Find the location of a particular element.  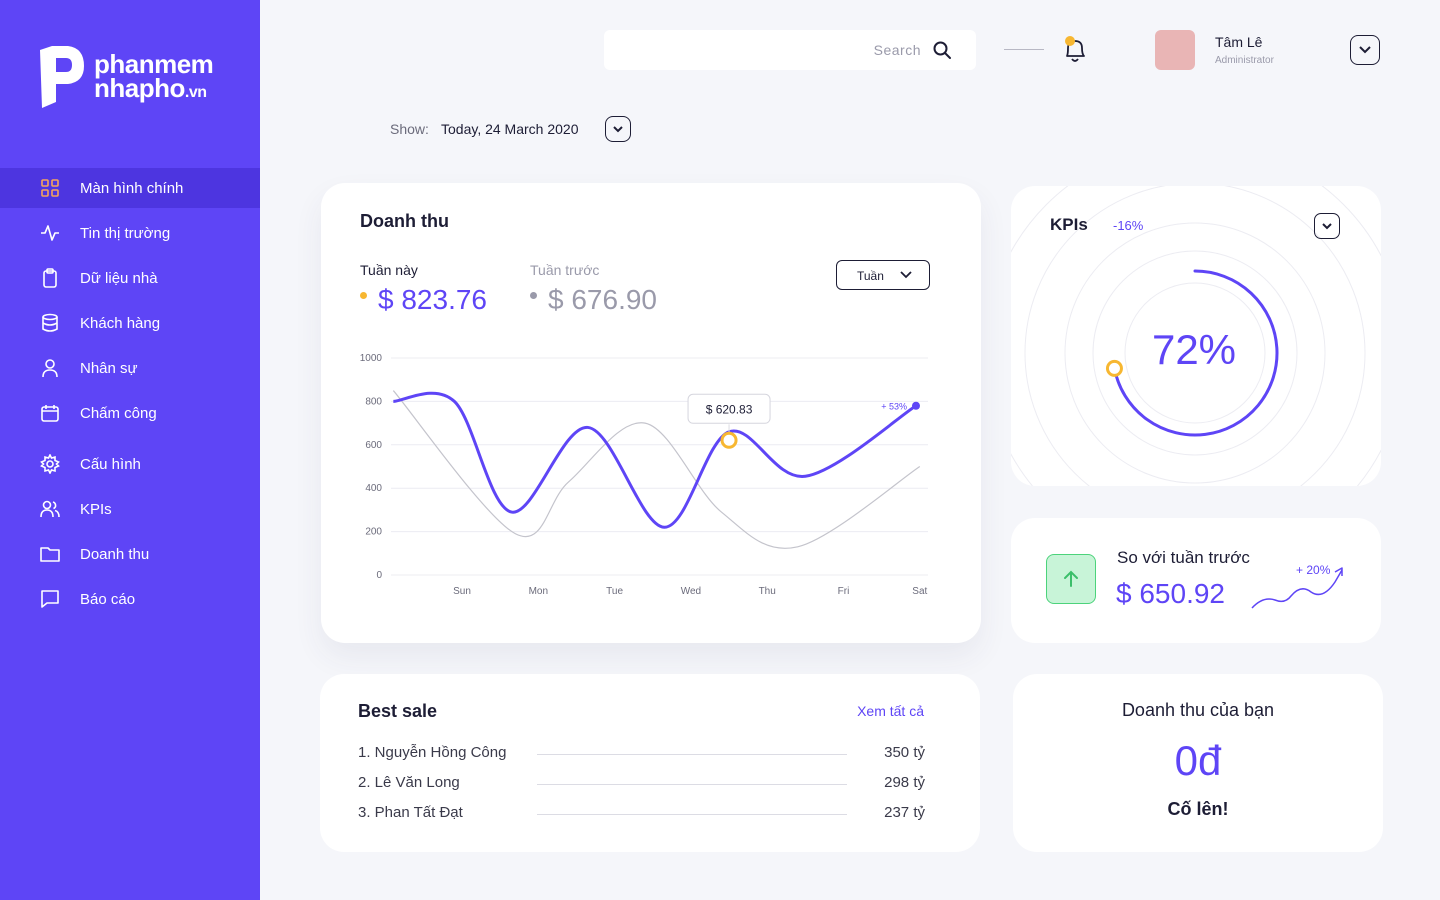

kpi-gauge is located at coordinates (1196, 336).